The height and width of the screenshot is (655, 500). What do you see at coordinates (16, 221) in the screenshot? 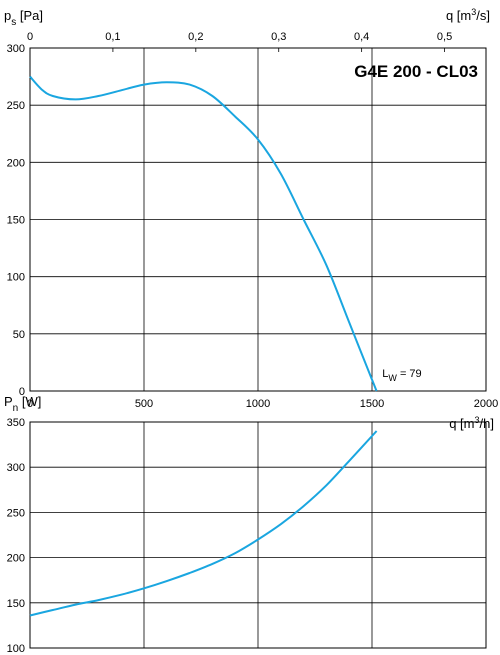
I see `top-y-tick-label: 150` at bounding box center [16, 221].